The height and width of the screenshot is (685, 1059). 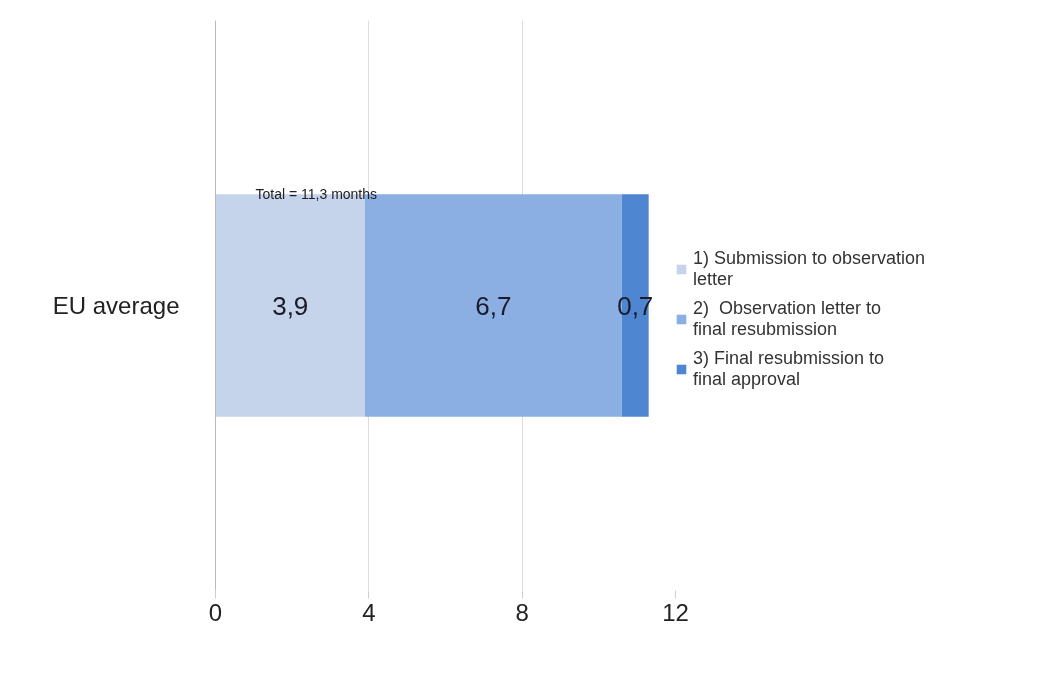 I want to click on total-label: Total = 11,3 months, so click(x=316, y=194).